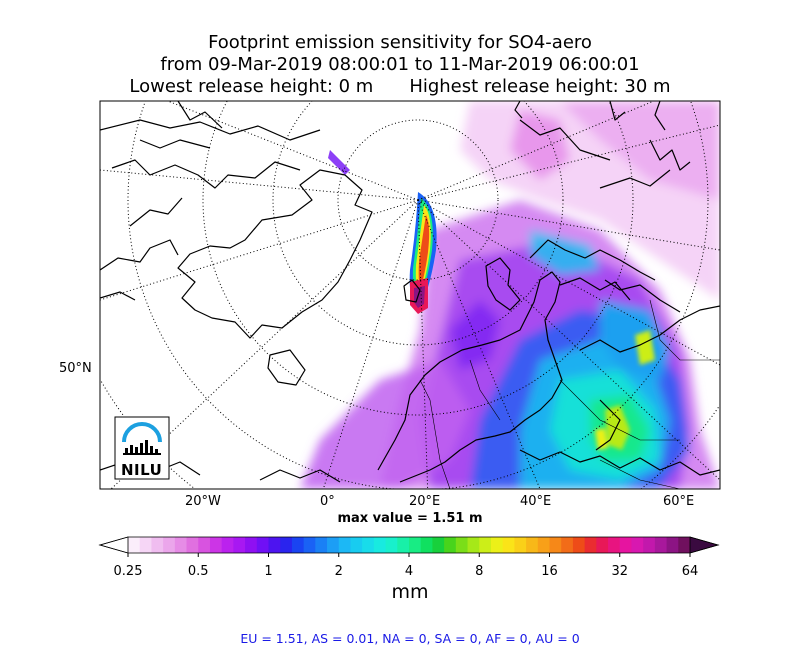 The image size is (800, 650). What do you see at coordinates (142, 470) in the screenshot?
I see `nilu-logo-text: NILU` at bounding box center [142, 470].